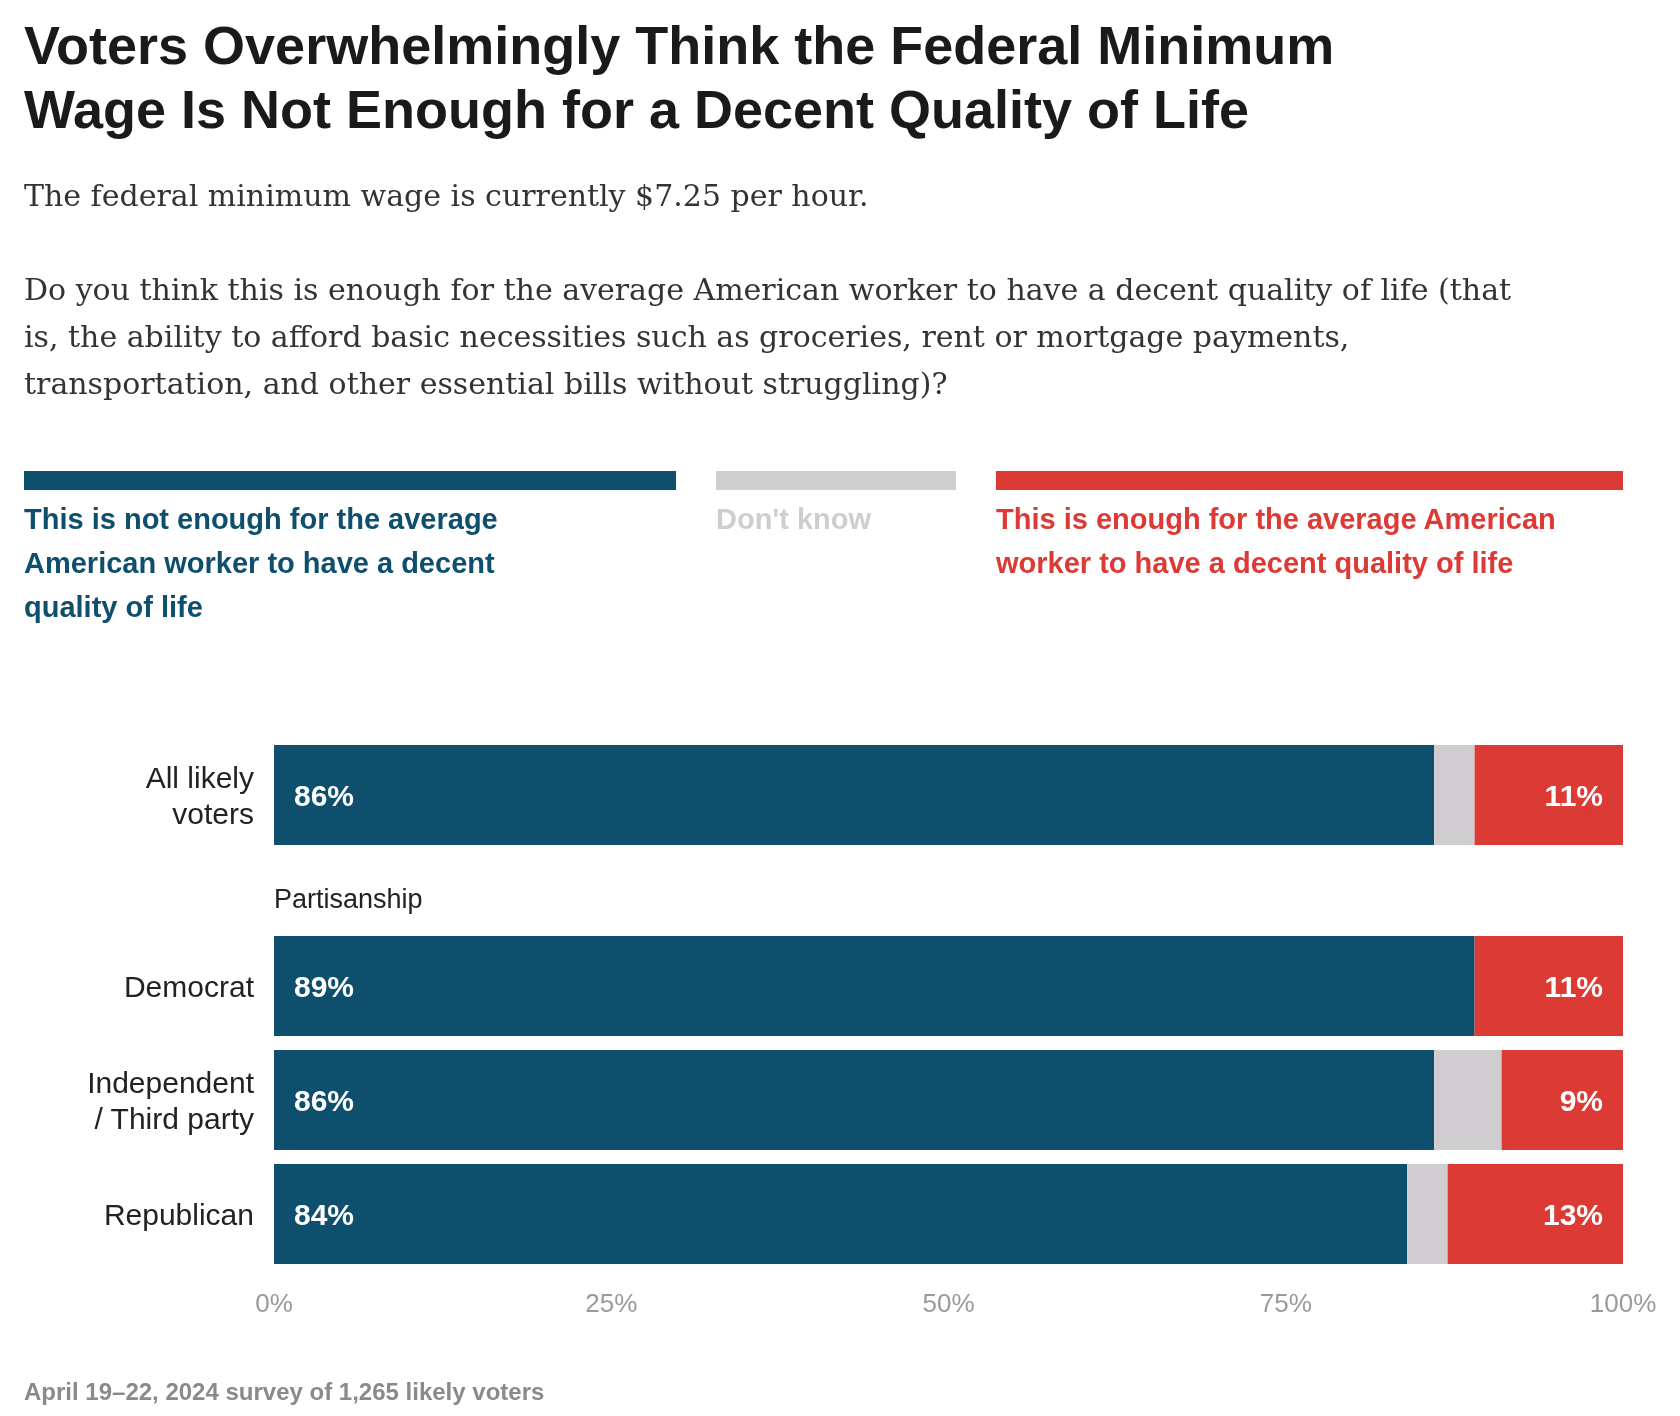 The image size is (1680, 1416). I want to click on y-tick-label: Independent / Third party, so click(171, 1100).